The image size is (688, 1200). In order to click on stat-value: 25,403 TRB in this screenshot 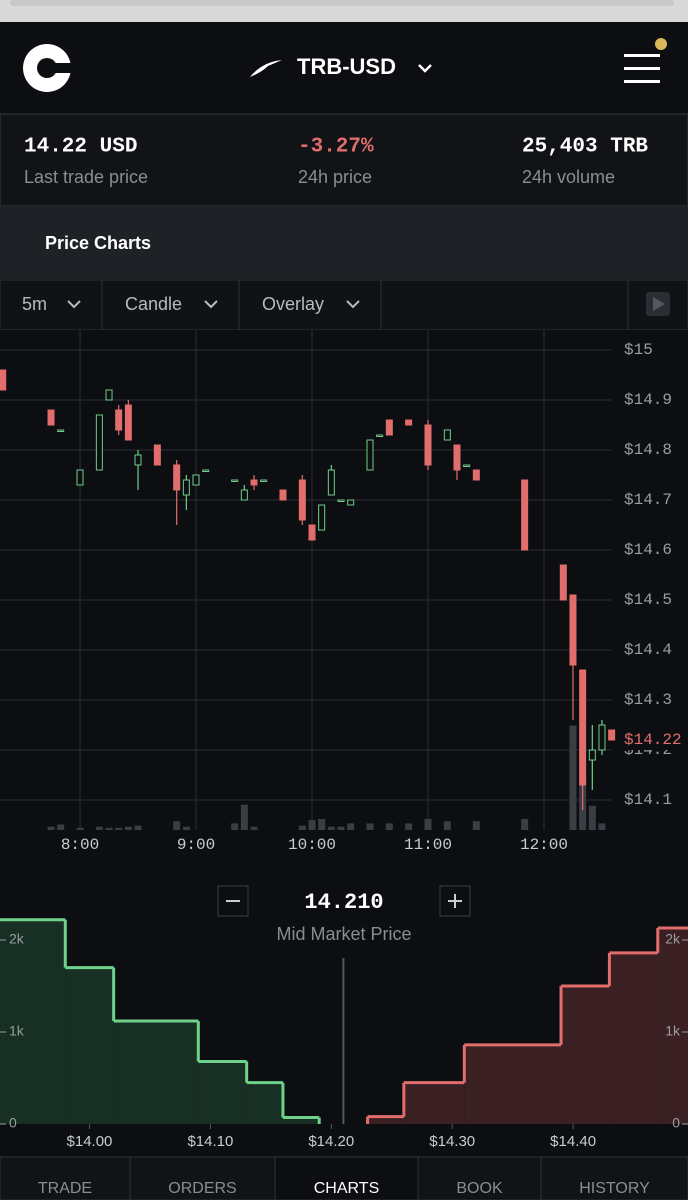, I will do `click(585, 147)`.